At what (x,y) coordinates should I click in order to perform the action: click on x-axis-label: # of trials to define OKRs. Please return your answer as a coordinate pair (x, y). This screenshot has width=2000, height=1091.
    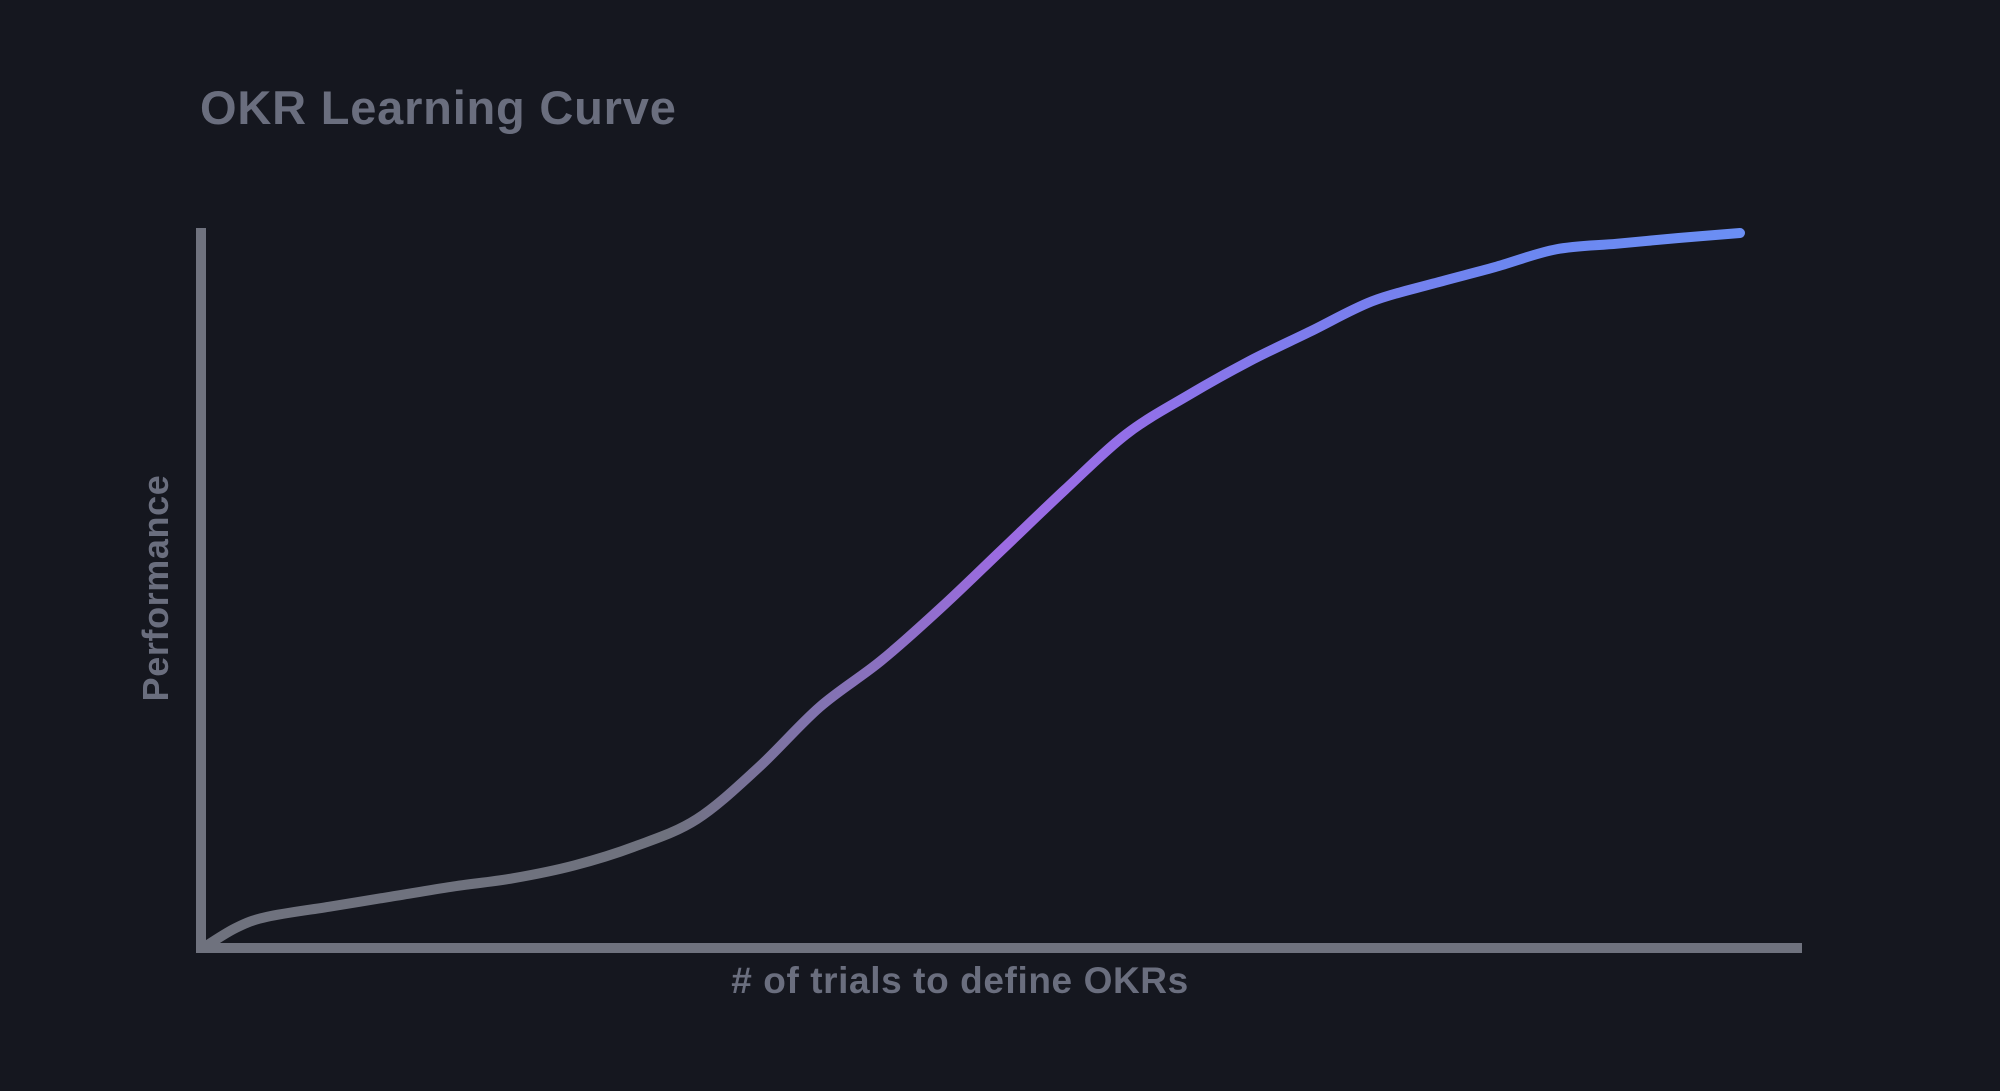
    Looking at the image, I should click on (960, 980).